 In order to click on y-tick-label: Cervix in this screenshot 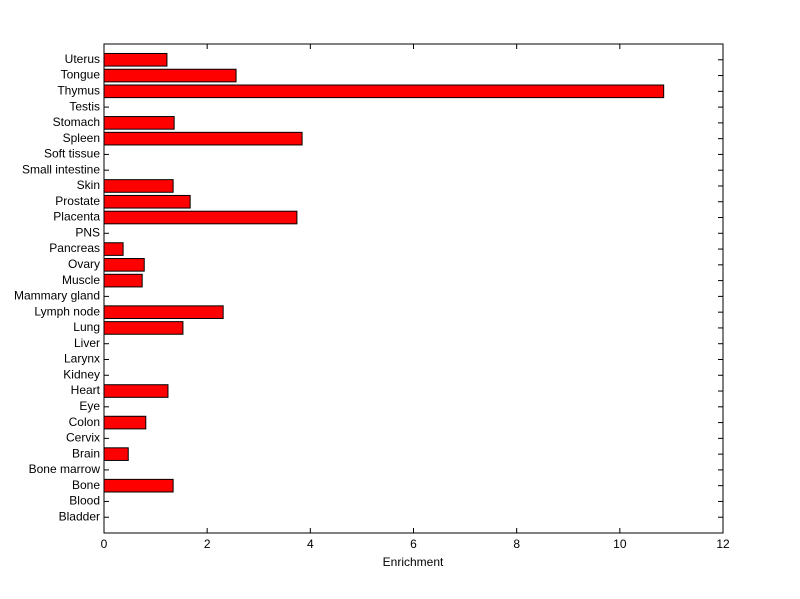, I will do `click(83, 438)`.